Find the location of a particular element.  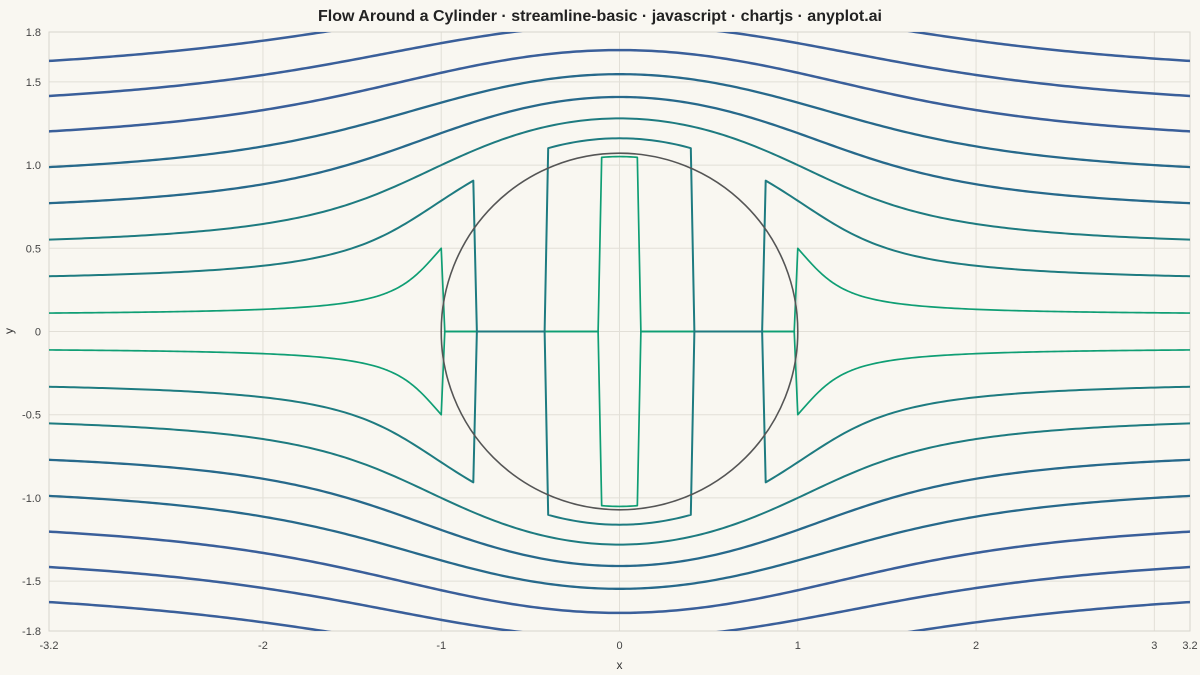

y-tick-label: 1.8 is located at coordinates (33, 33).